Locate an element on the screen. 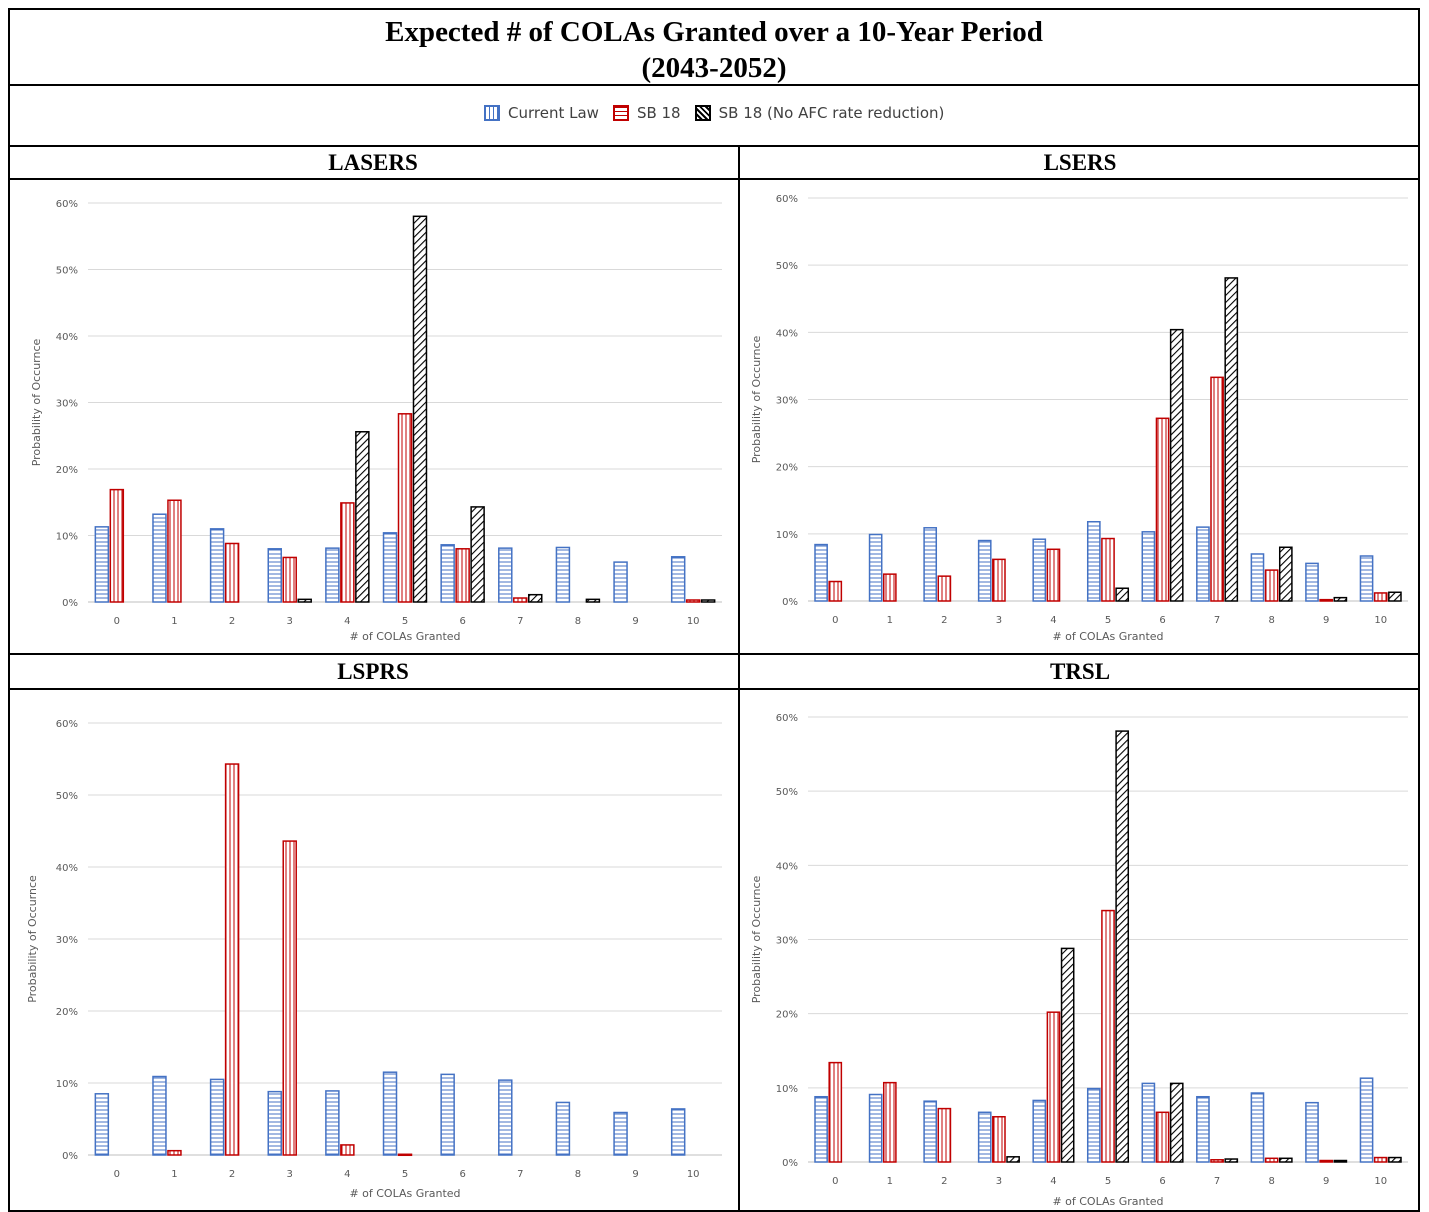 This screenshot has width=1429, height=1212. panel-title-trsl: TRSL is located at coordinates (1080, 671).